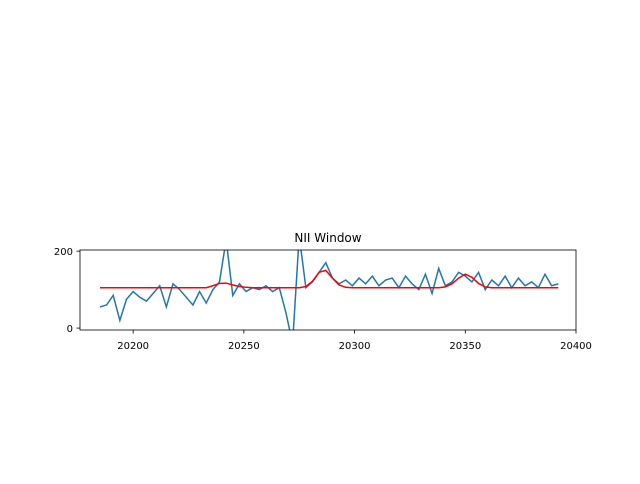 This screenshot has height=484, width=640. What do you see at coordinates (63, 252) in the screenshot?
I see `y-tick-label: 200` at bounding box center [63, 252].